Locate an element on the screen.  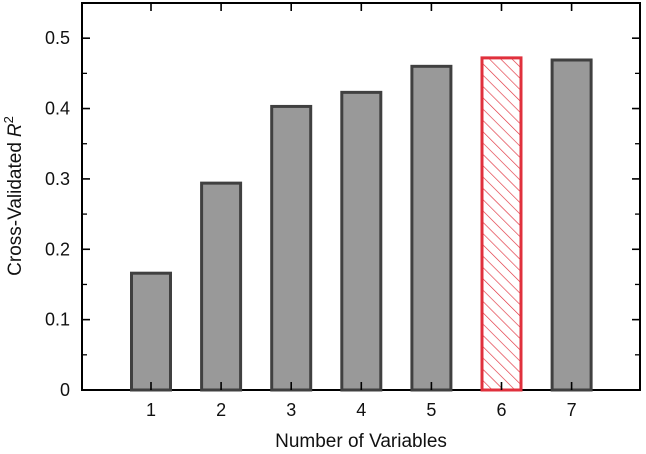
x-tick-label: 3 is located at coordinates (291, 410).